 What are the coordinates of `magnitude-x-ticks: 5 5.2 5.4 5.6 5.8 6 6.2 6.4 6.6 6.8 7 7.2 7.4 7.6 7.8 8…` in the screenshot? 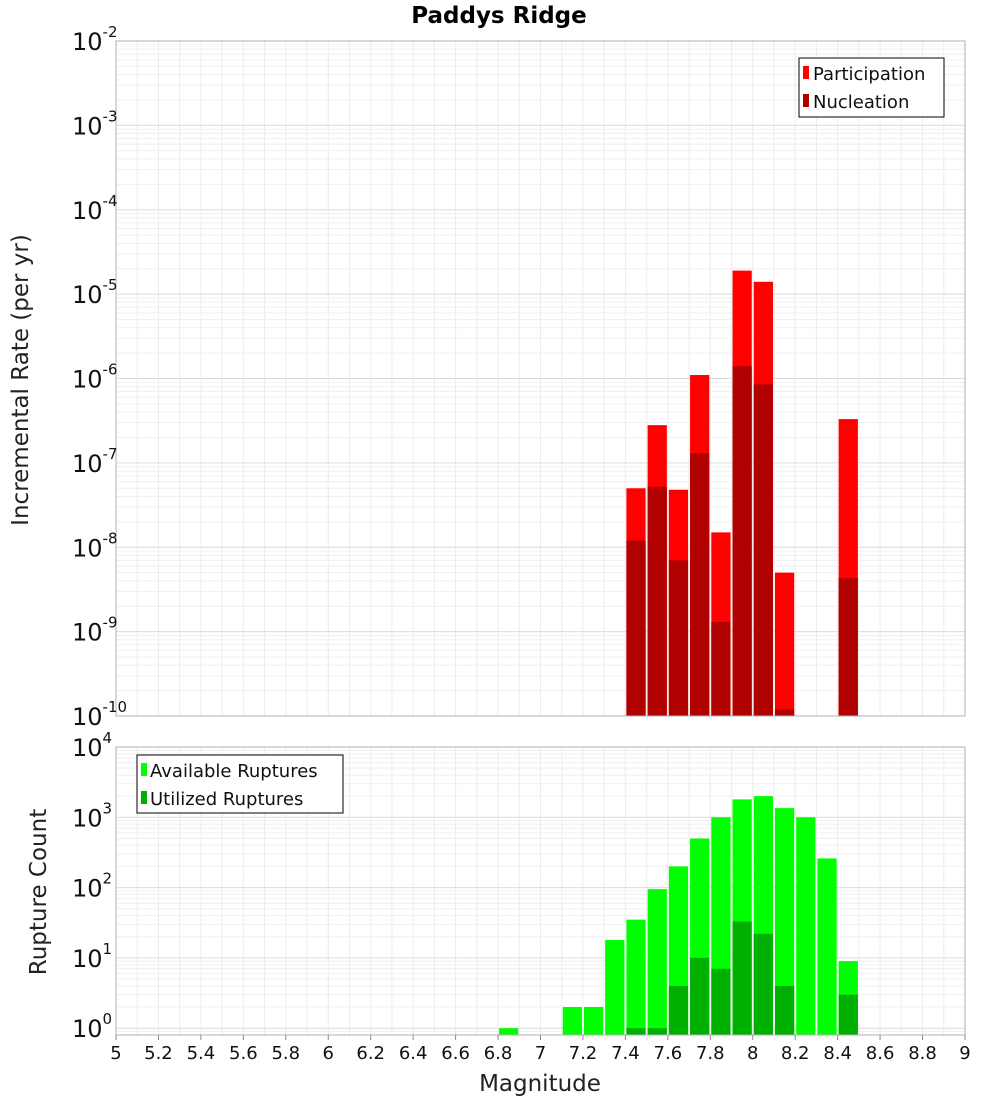 It's located at (540, 1049).